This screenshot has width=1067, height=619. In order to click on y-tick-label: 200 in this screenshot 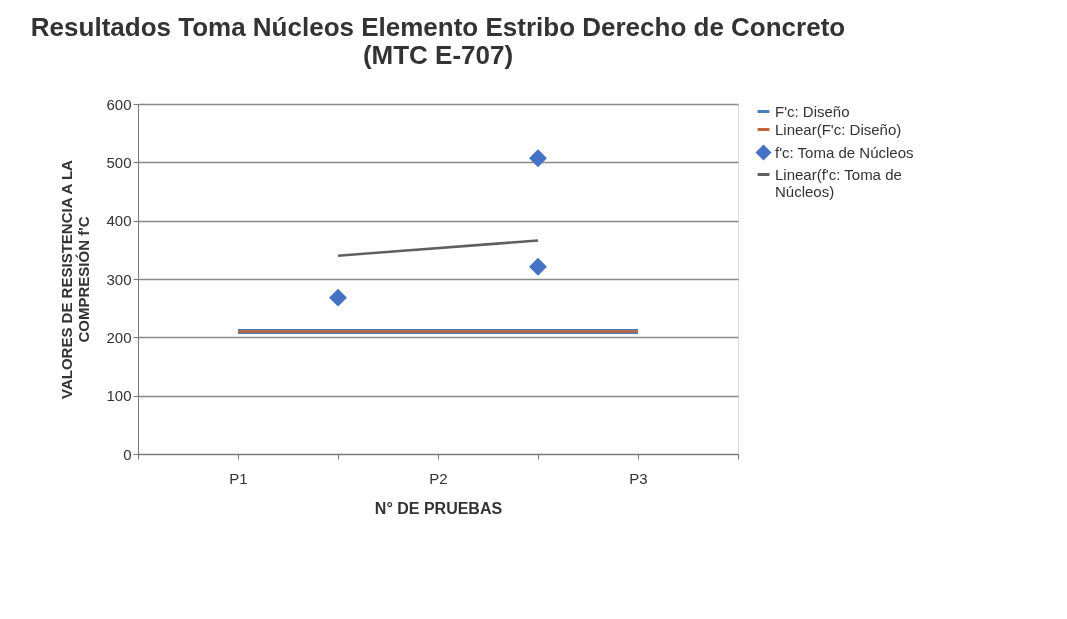, I will do `click(119, 337)`.